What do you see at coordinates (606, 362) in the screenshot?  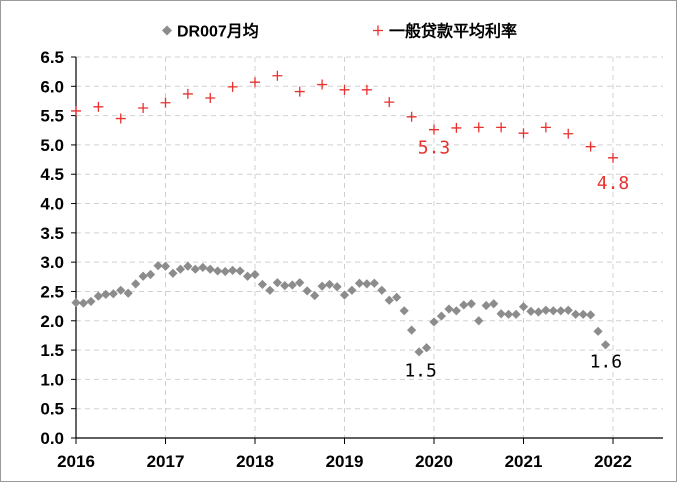 I see `annotation-label: 1.6` at bounding box center [606, 362].